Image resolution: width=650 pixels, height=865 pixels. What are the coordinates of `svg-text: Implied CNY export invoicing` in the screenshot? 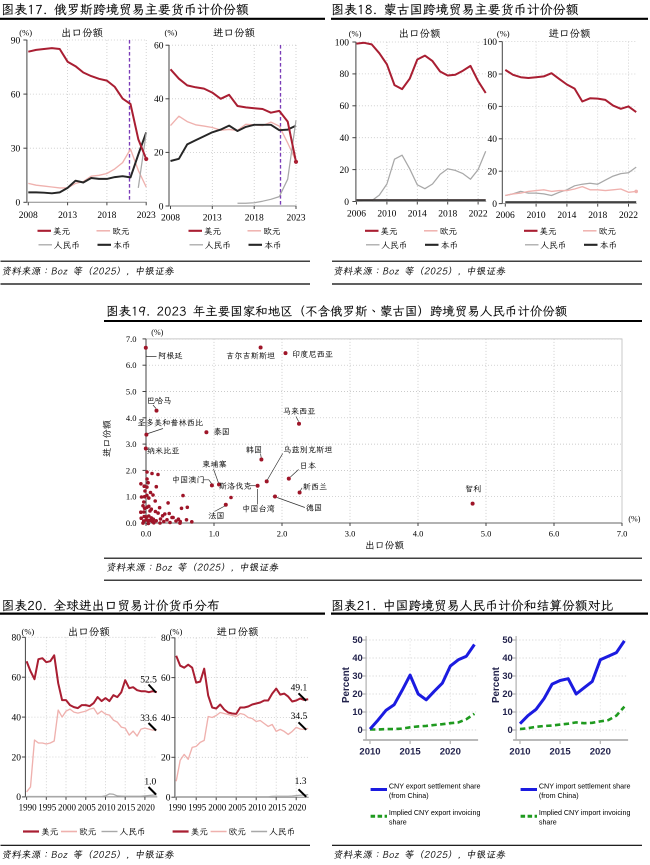 It's located at (435, 813).